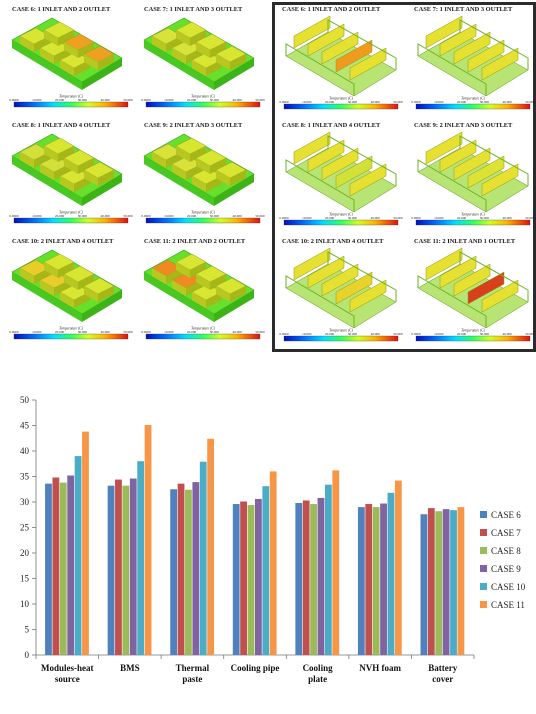 The width and height of the screenshot is (536, 714). Describe the element at coordinates (102, 306) in the screenshot. I see `slab-front` at that location.